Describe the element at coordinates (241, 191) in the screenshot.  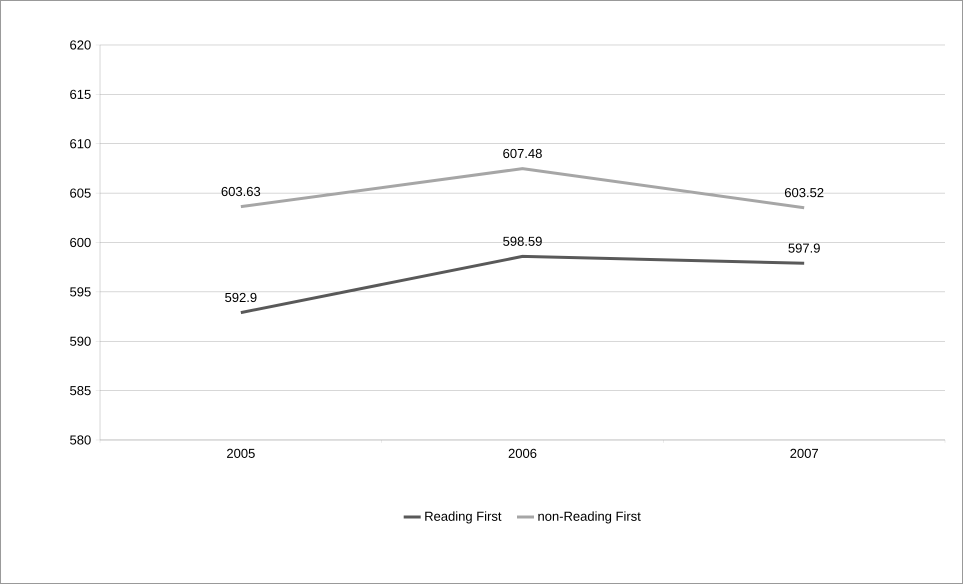
I see `data-label: 603.63` at that location.